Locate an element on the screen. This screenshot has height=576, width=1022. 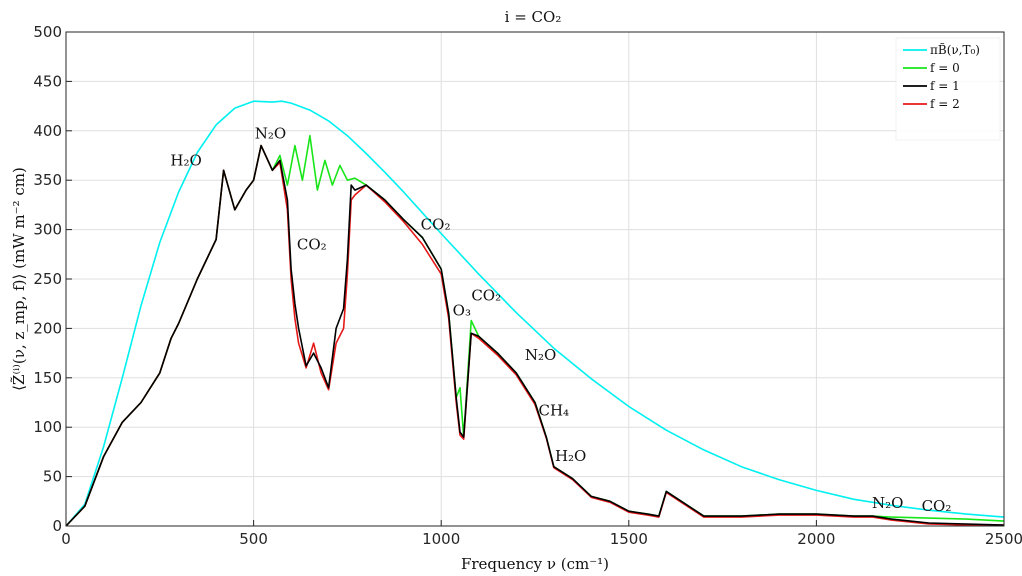
y-tick-label: 200 is located at coordinates (47, 328).